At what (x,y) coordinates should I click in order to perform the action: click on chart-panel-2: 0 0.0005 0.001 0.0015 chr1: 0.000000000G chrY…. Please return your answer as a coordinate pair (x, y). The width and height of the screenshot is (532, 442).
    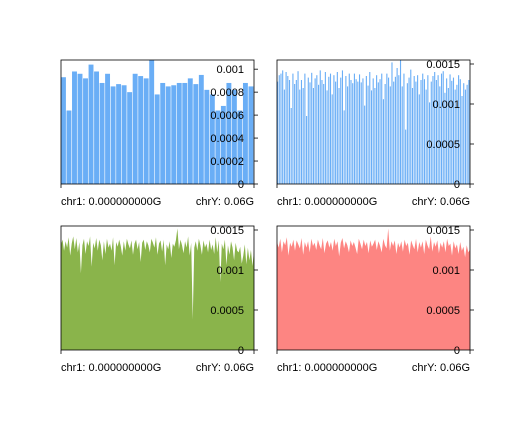
    Looking at the image, I should click on (375, 133).